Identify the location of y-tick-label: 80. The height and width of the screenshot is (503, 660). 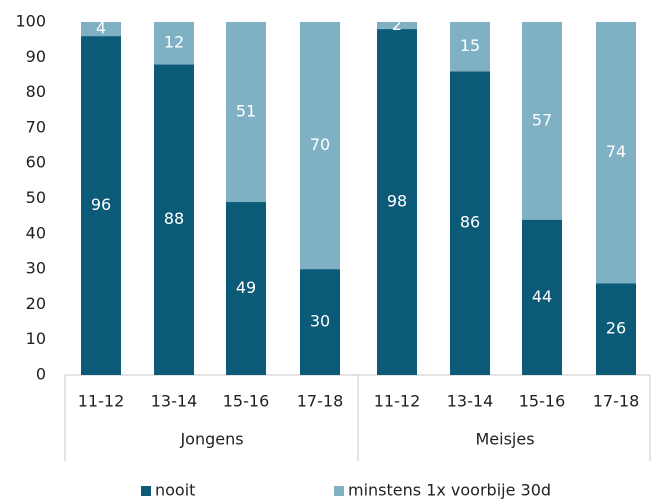
(36, 91).